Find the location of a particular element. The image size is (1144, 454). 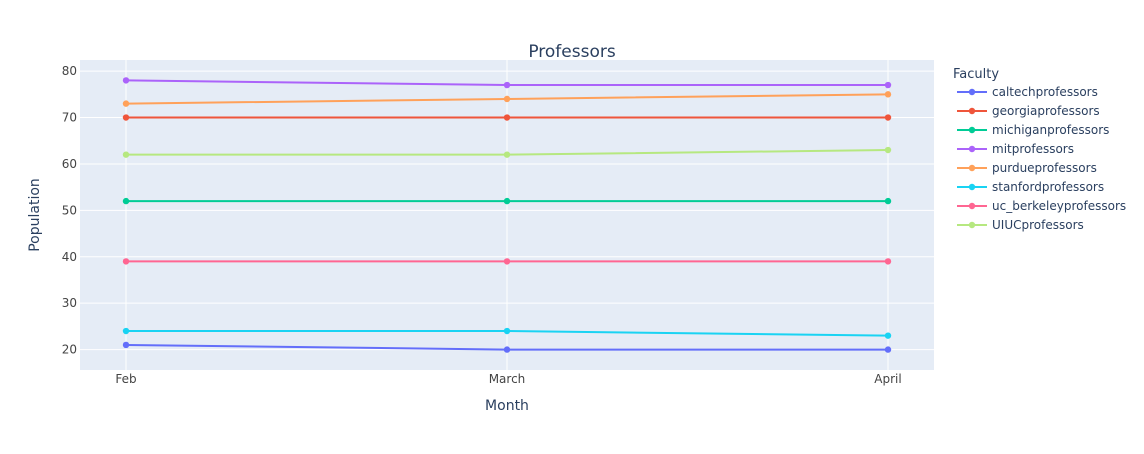

legend-item-uc_berkeleyprofessors: uc_berkeleyprofessors is located at coordinates (1041, 206).